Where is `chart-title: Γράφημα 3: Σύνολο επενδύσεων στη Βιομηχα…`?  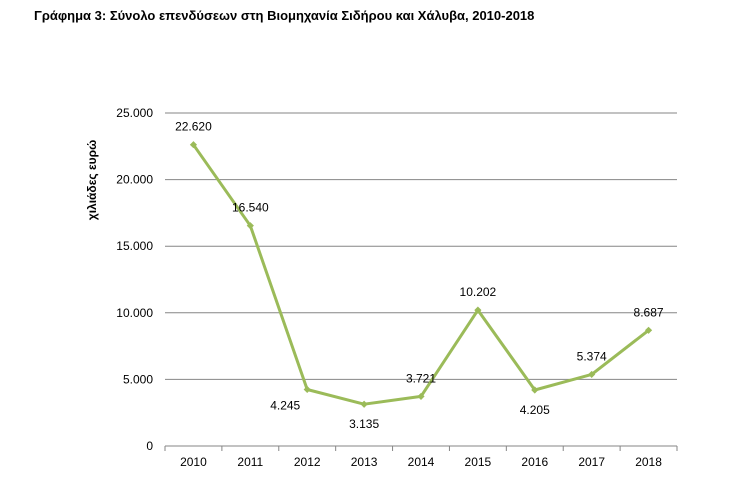 chart-title: Γράφημα 3: Σύνολο επενδύσεων στη Βιομηχα… is located at coordinates (284, 15).